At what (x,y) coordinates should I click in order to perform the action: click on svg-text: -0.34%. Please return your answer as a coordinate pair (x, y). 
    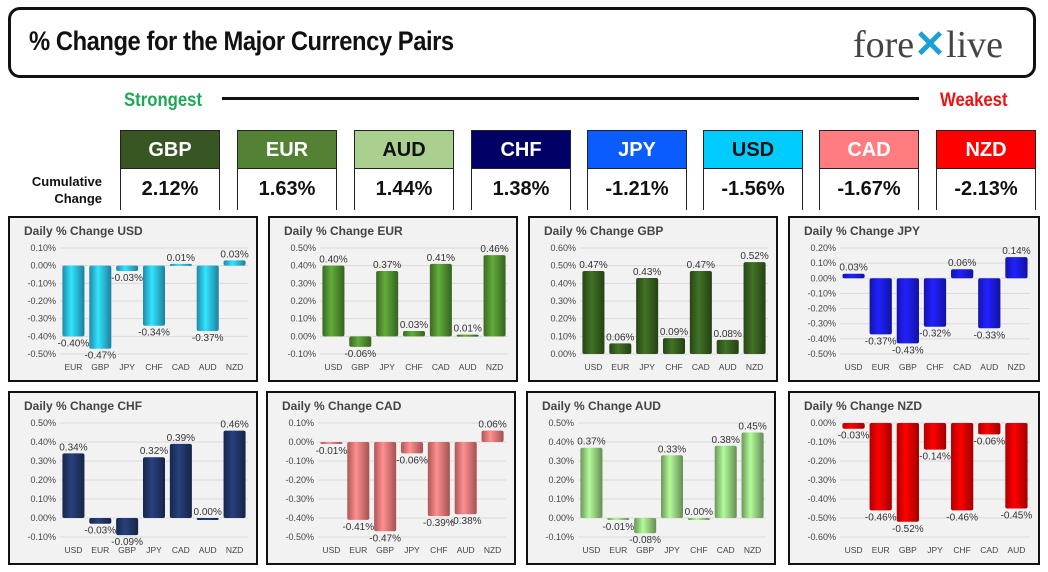
    Looking at the image, I should click on (154, 333).